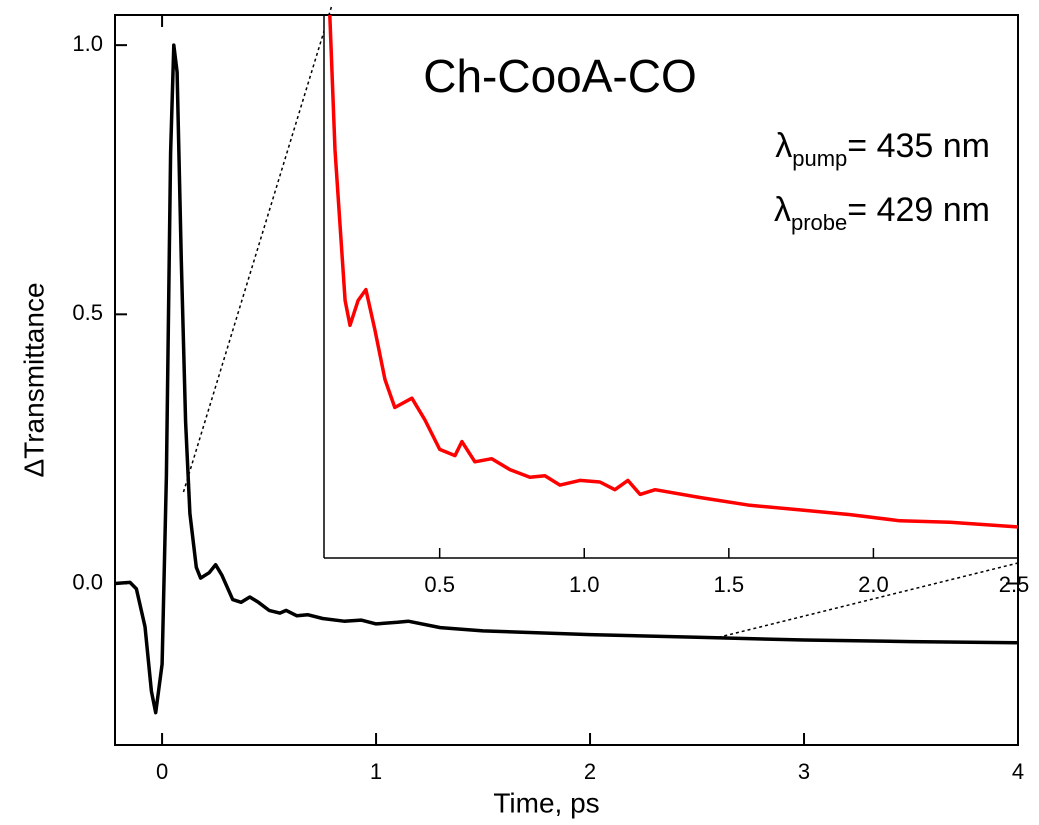  Describe the element at coordinates (87, 581) in the screenshot. I see `y-tick-label: 0.0` at that location.